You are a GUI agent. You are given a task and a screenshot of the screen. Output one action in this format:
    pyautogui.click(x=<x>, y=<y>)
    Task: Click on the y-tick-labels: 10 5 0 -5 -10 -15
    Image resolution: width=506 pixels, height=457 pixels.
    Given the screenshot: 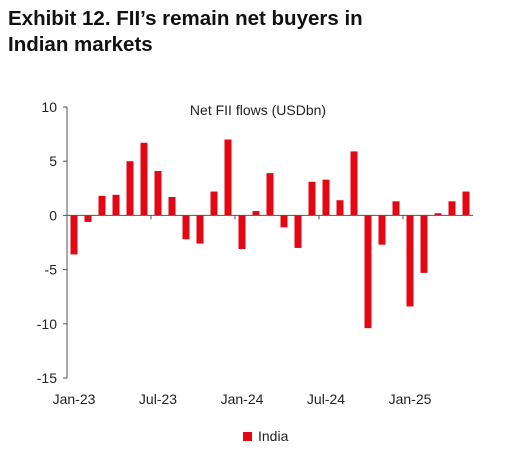 What is the action you would take?
    pyautogui.click(x=47, y=242)
    